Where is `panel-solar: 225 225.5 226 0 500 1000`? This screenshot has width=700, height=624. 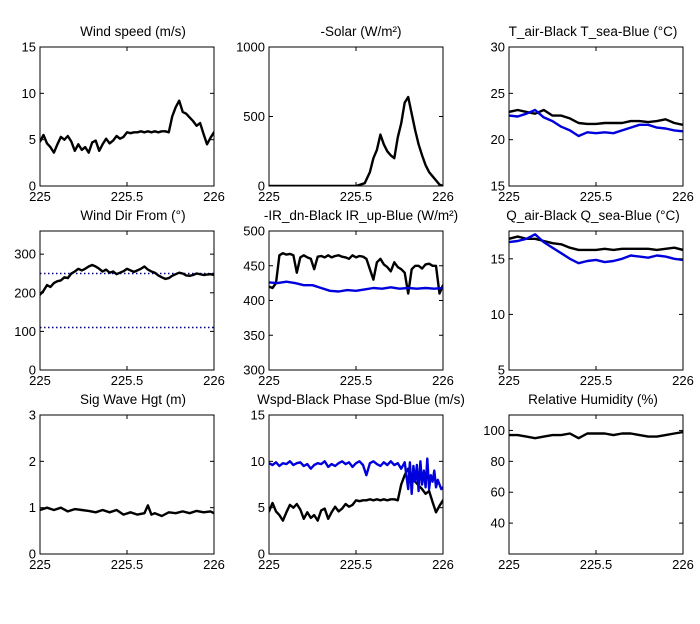 panel-solar: 225 225.5 226 0 500 1000 is located at coordinates (345, 122).